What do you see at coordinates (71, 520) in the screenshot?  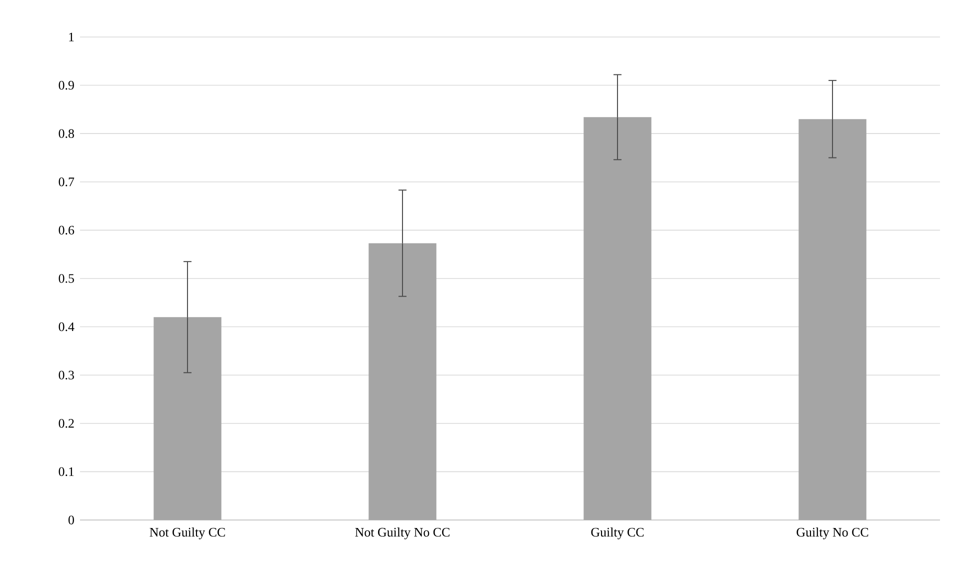 I see `y-tick-label: 0` at bounding box center [71, 520].